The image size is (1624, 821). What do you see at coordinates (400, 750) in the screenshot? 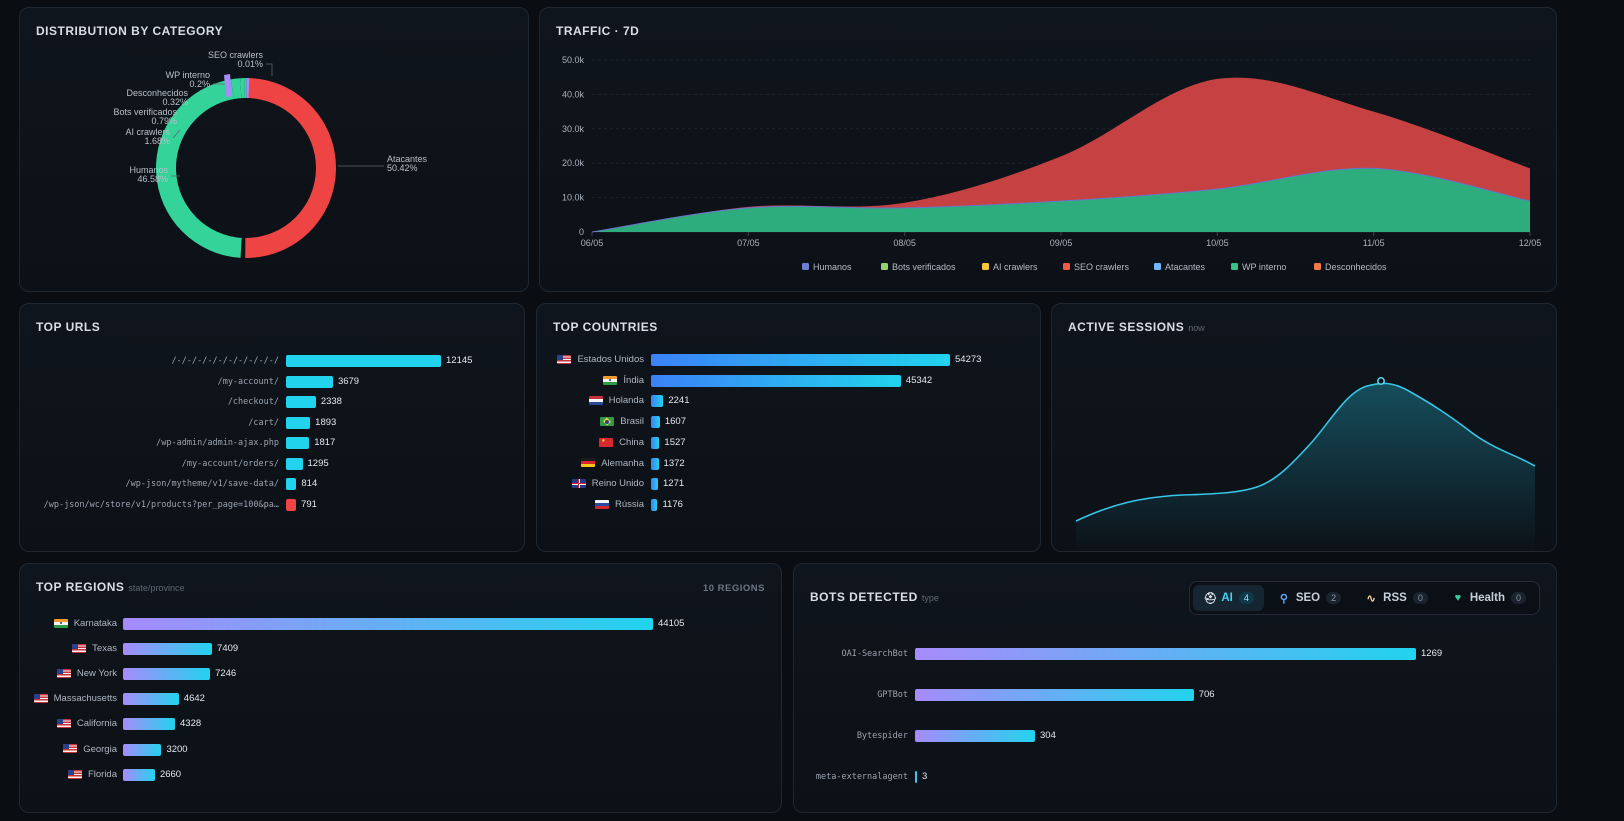
I see `region-row: Georgia 3200` at bounding box center [400, 750].